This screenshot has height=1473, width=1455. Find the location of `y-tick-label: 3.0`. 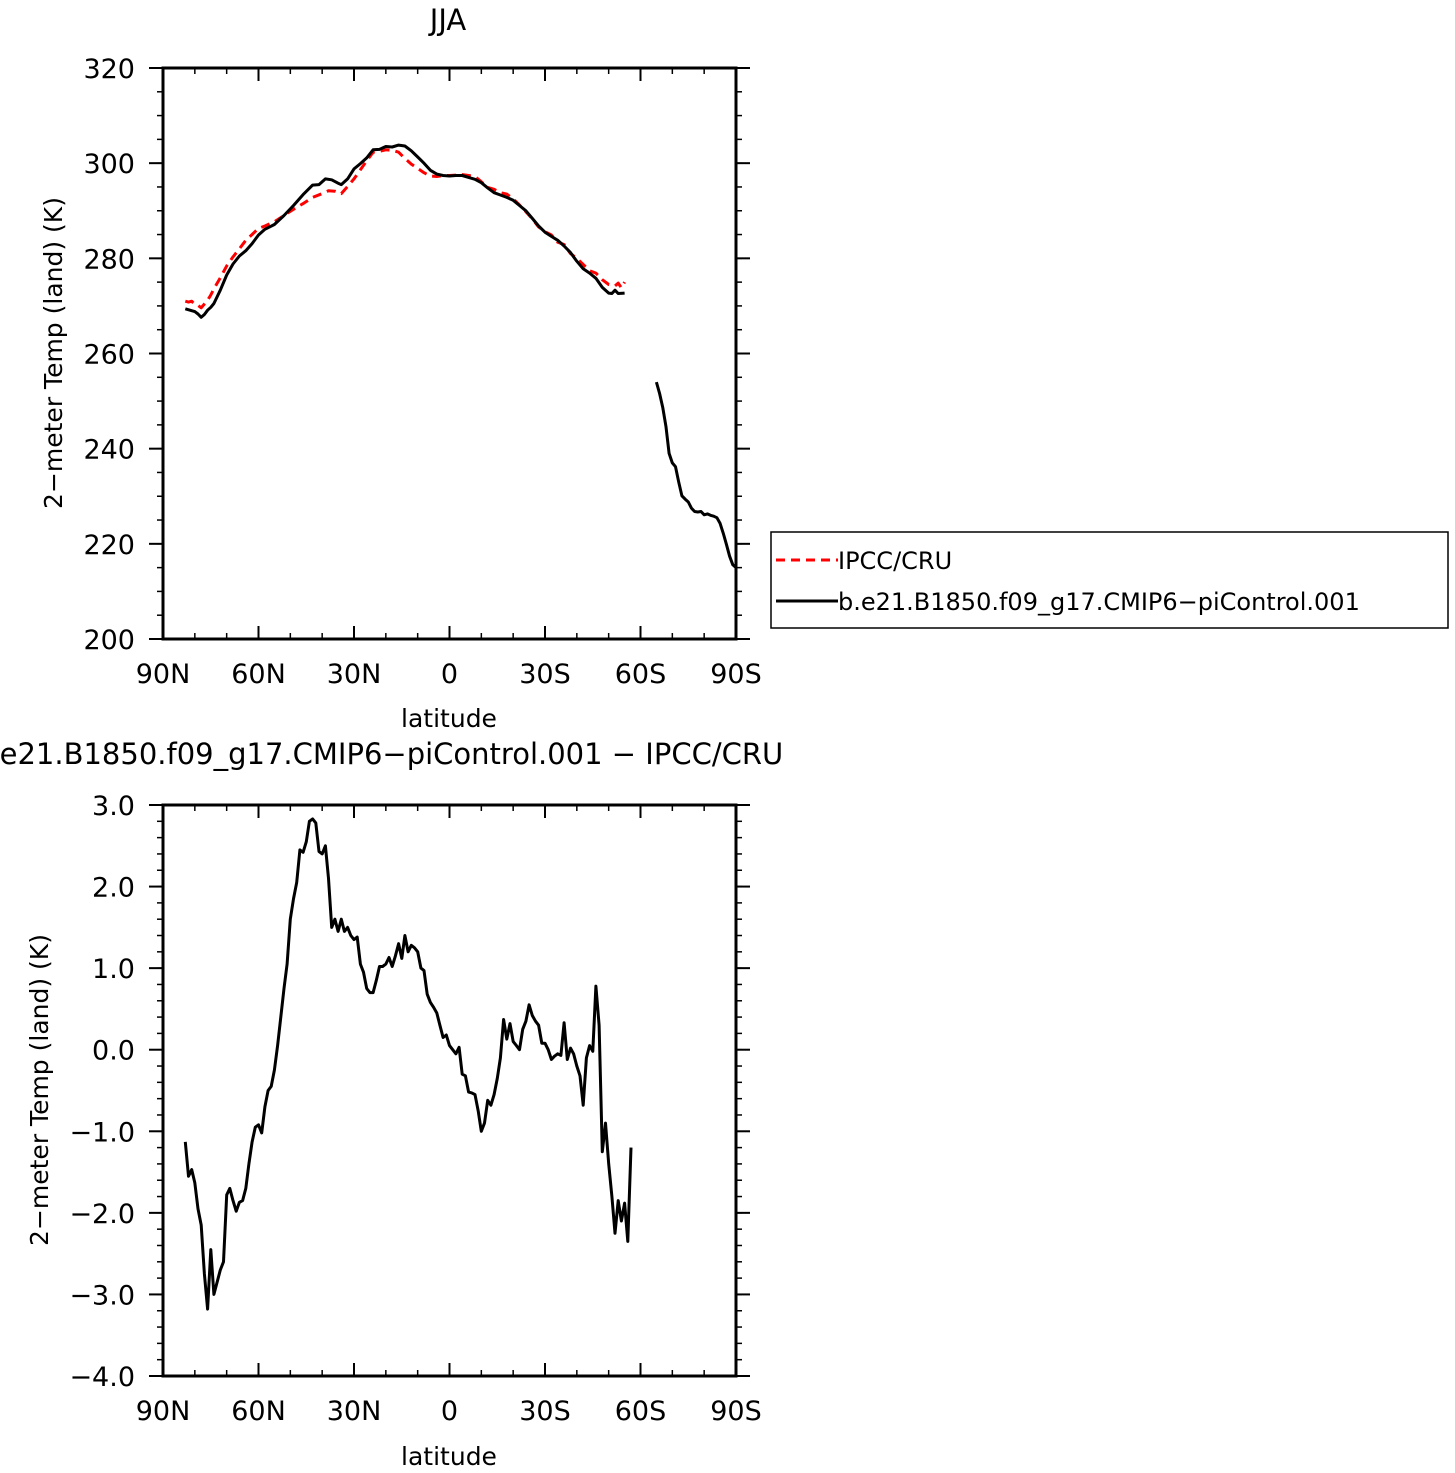

y-tick-label: 3.0 is located at coordinates (113, 806).